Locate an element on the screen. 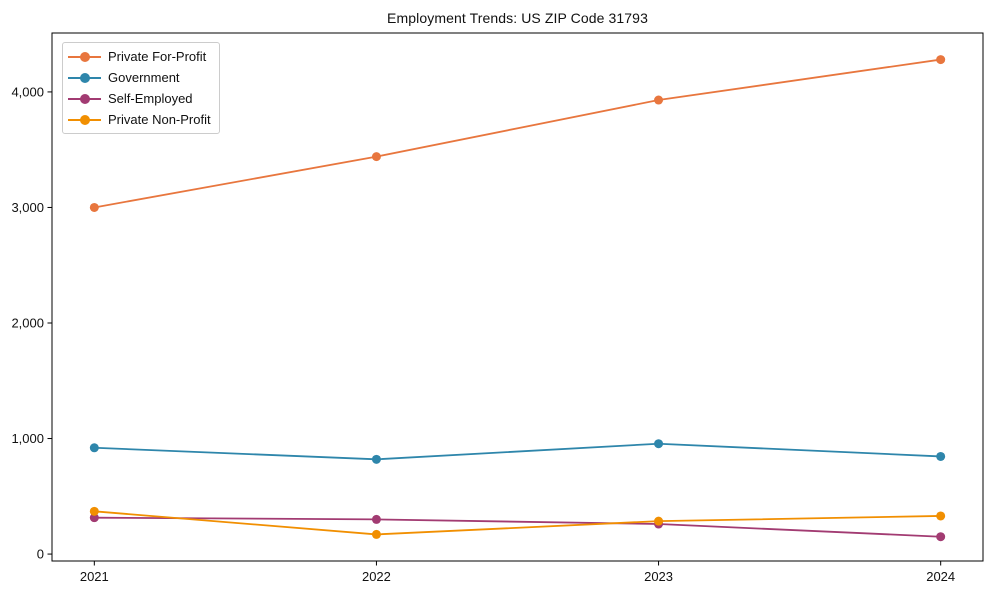 The width and height of the screenshot is (1000, 600). x-axis-tick-label: 2022 is located at coordinates (376, 576).